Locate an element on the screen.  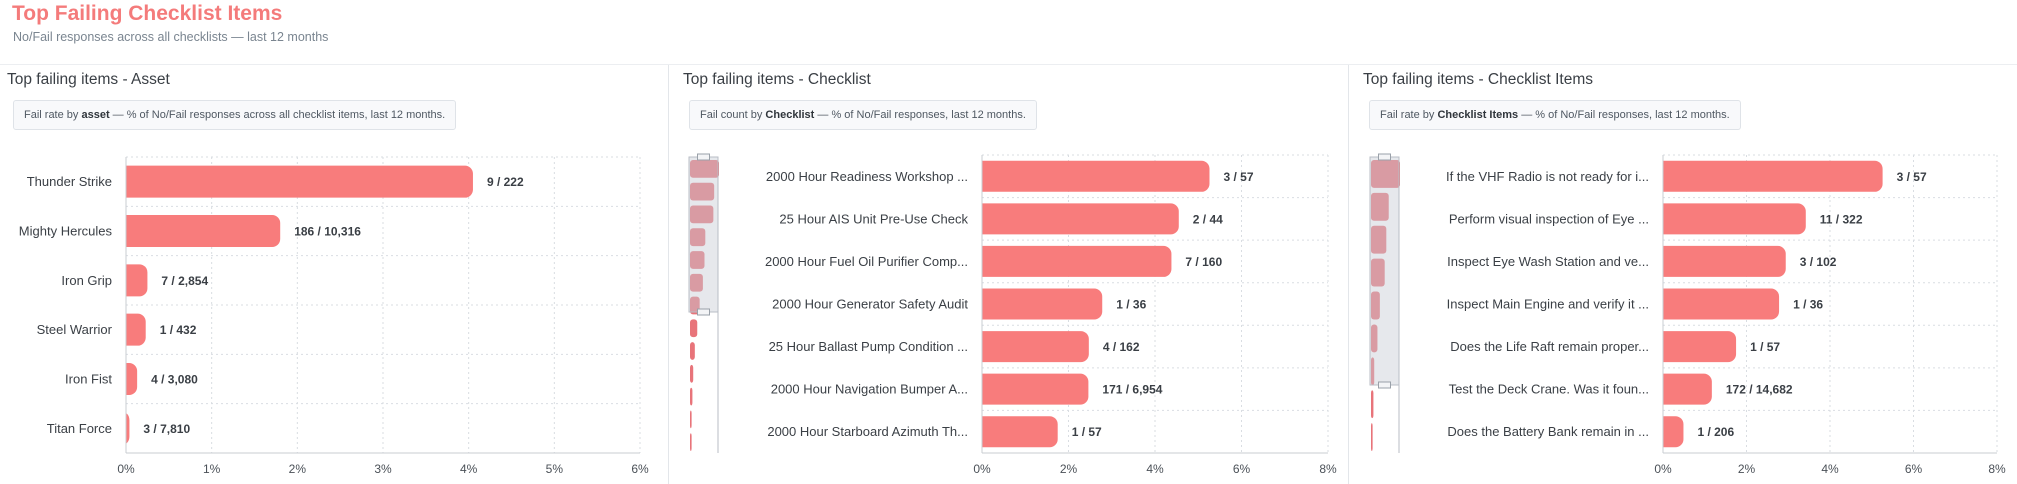
x-tick-label: 5% is located at coordinates (555, 469).